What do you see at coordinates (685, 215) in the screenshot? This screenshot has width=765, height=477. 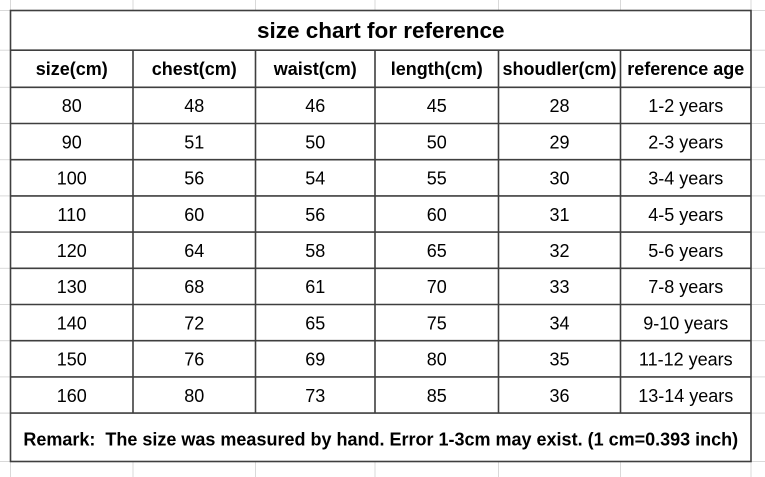 I see `svg-text: 4-5 years` at bounding box center [685, 215].